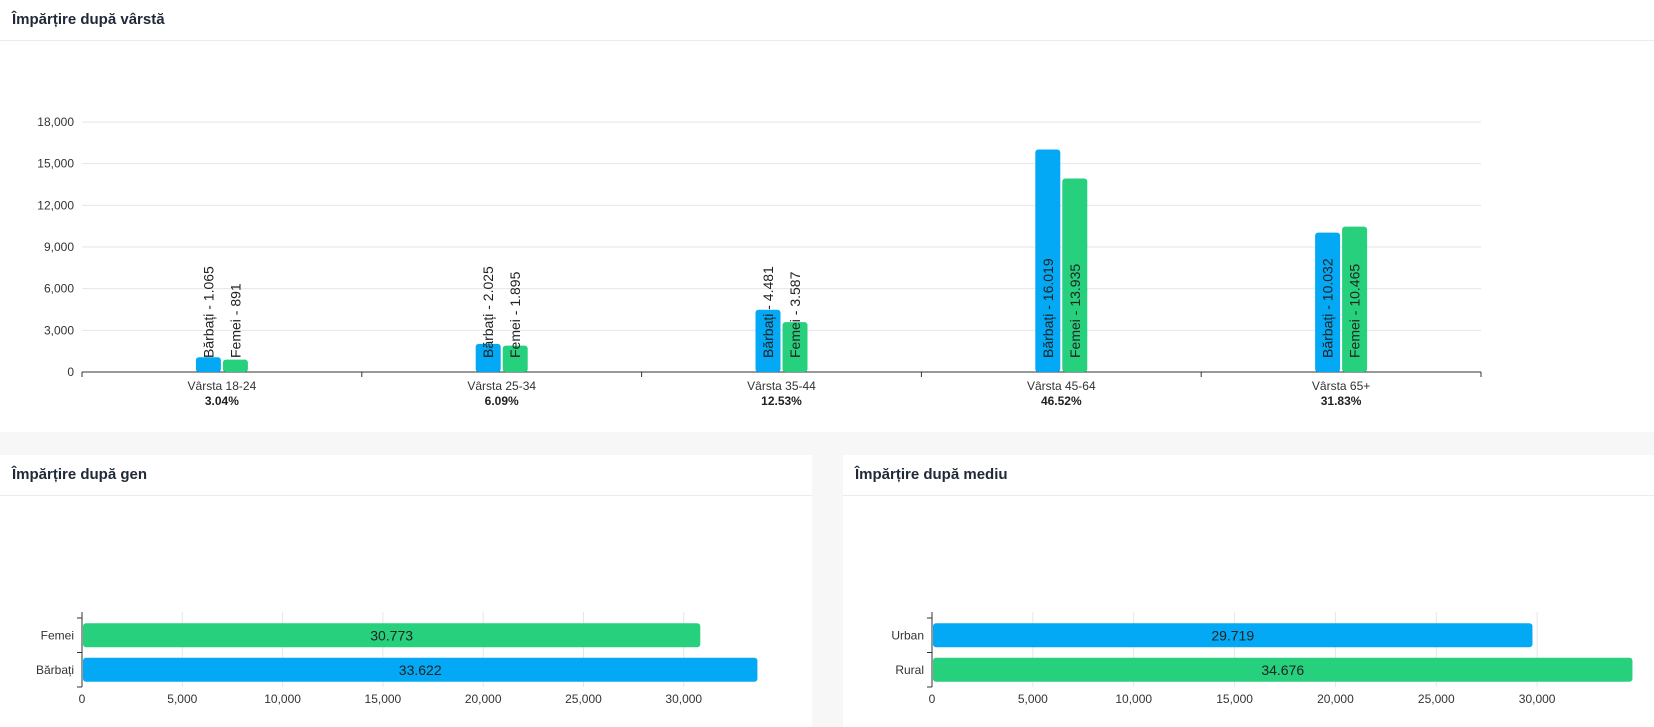 This screenshot has width=1654, height=727. Describe the element at coordinates (59, 330) in the screenshot. I see `y-tick-label: 3,000` at that location.